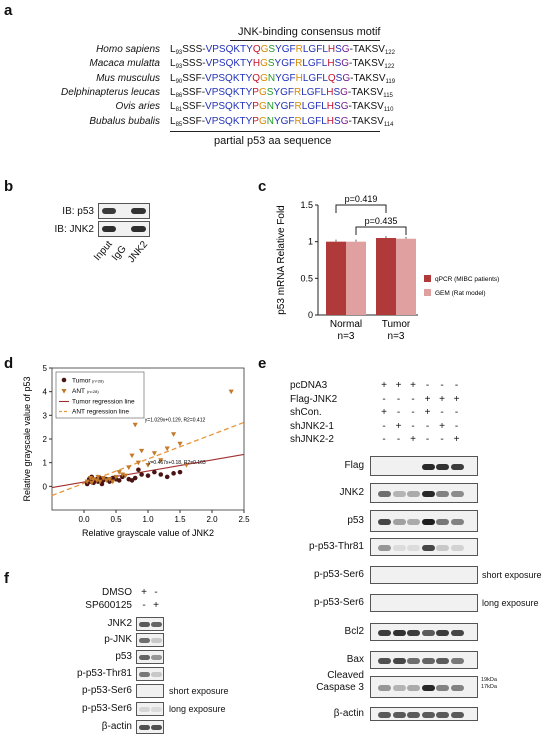 The width and height of the screenshot is (550, 756). Describe the element at coordinates (281, 93) in the screenshot. I see `sequence-row: L86SSF-VPSQKTYPGSYGFRLGFLHSG-TAKSV115` at that location.